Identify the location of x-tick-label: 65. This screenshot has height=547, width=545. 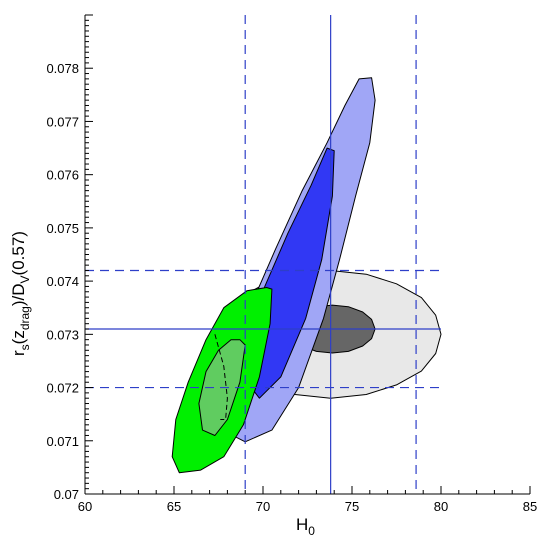
(174, 506).